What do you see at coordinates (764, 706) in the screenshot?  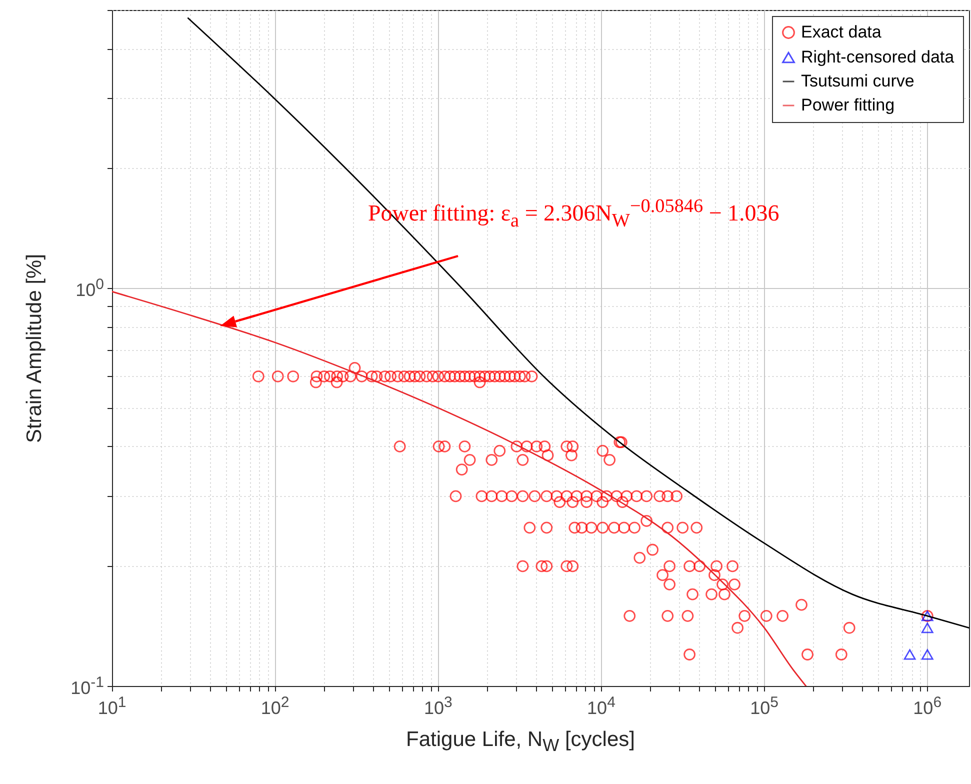 I see `x-tick-label: 10$^{5}$` at bounding box center [764, 706].